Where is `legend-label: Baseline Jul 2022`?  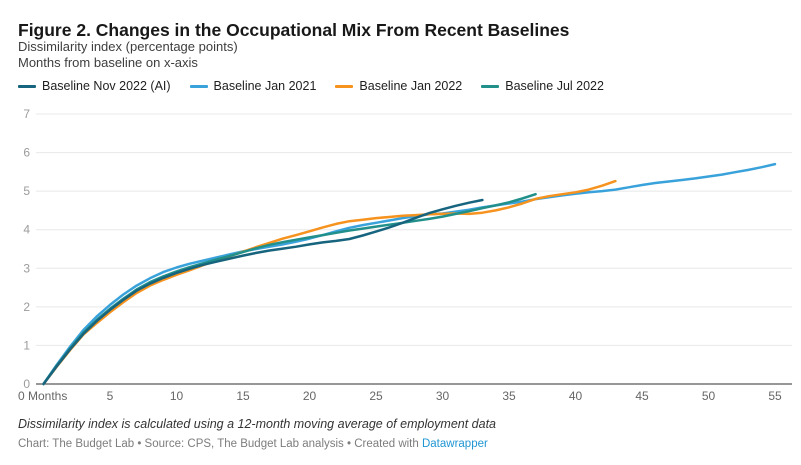 legend-label: Baseline Jul 2022 is located at coordinates (554, 86).